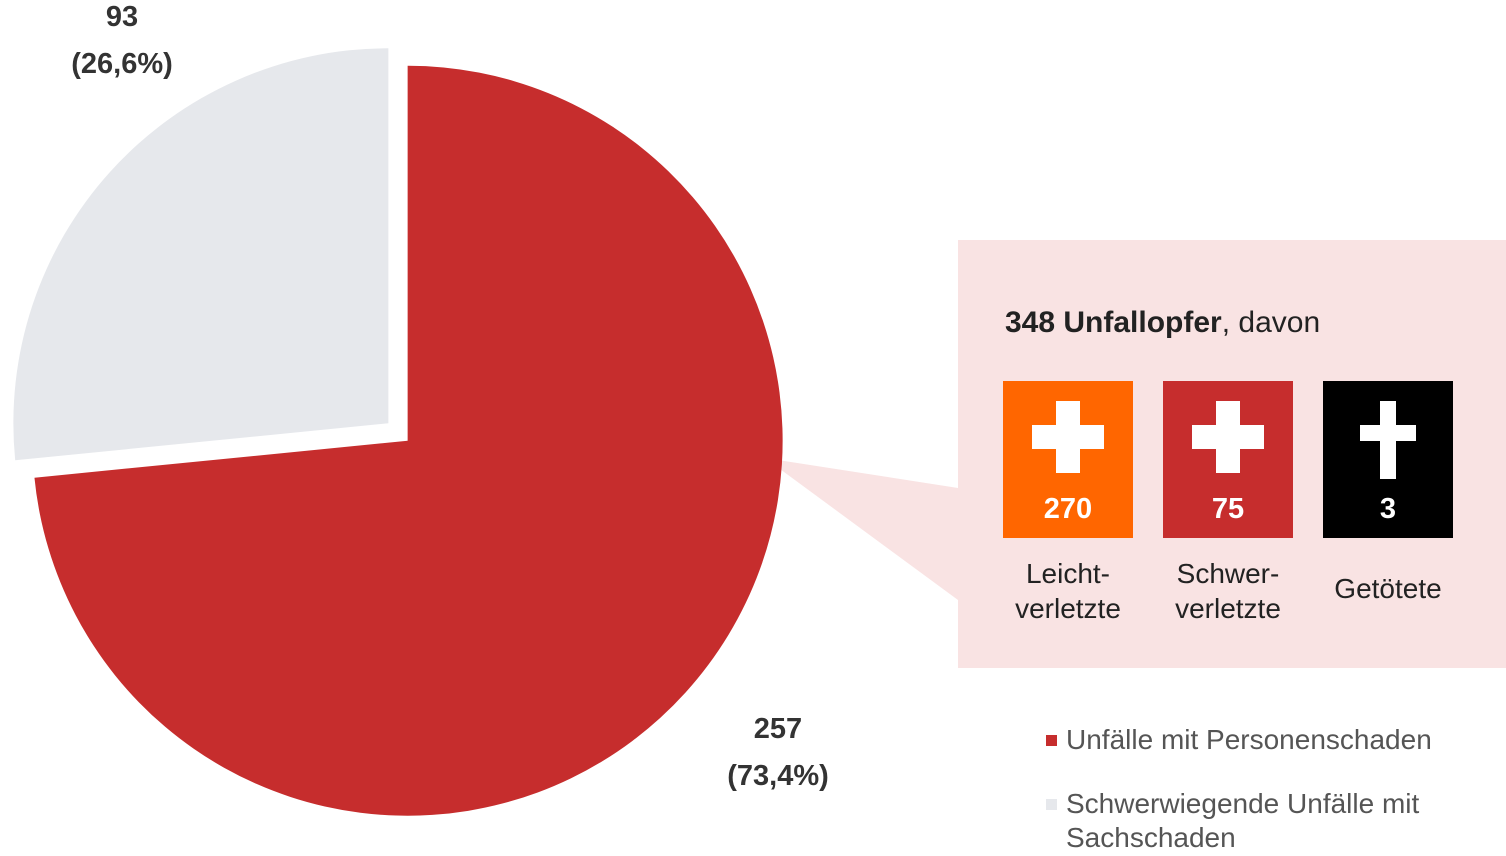  Describe the element at coordinates (201, 254) in the screenshot. I see `pie-slice` at that location.